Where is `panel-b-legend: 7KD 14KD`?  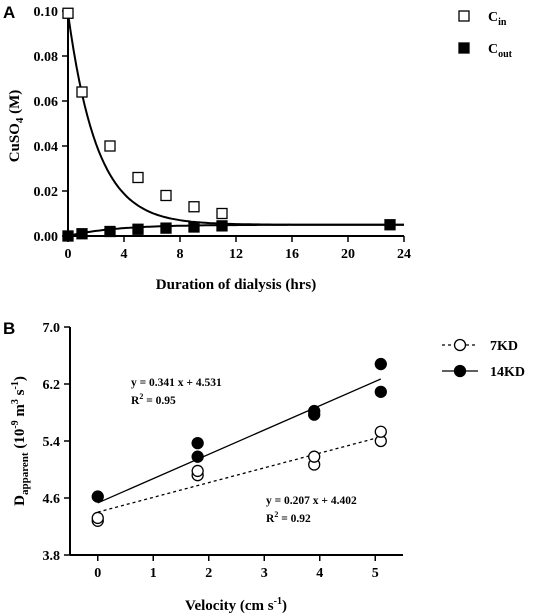
panel-b-legend: 7KD 14KD is located at coordinates (483, 359).